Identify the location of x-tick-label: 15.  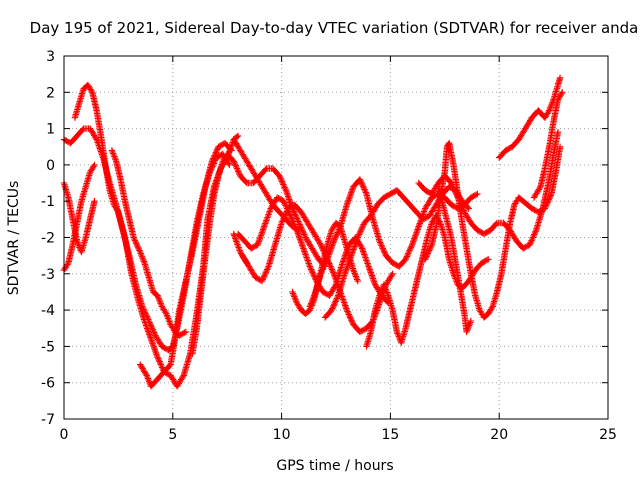
(390, 435).